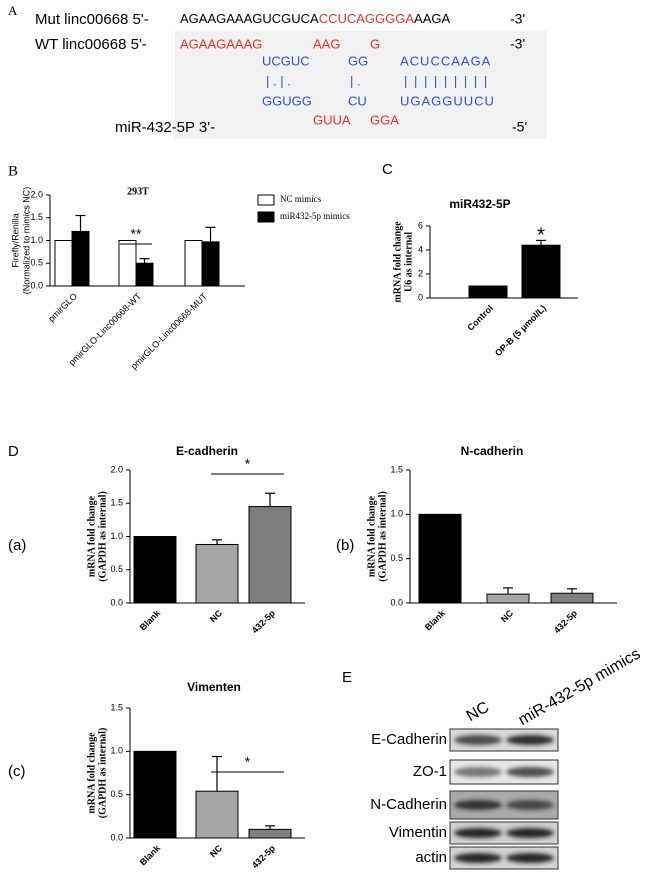 The width and height of the screenshot is (648, 878). Describe the element at coordinates (355, 80) in the screenshot. I see `pairing: | .` at that location.